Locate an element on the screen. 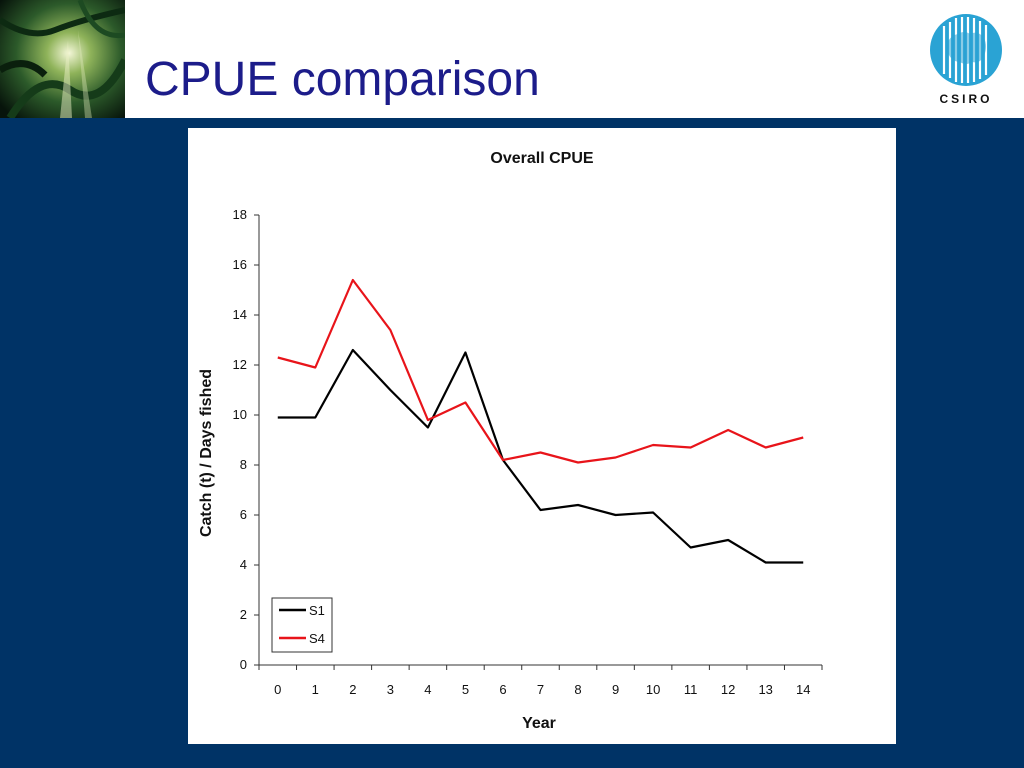  chart-legend: S1 S4 is located at coordinates (302, 625).